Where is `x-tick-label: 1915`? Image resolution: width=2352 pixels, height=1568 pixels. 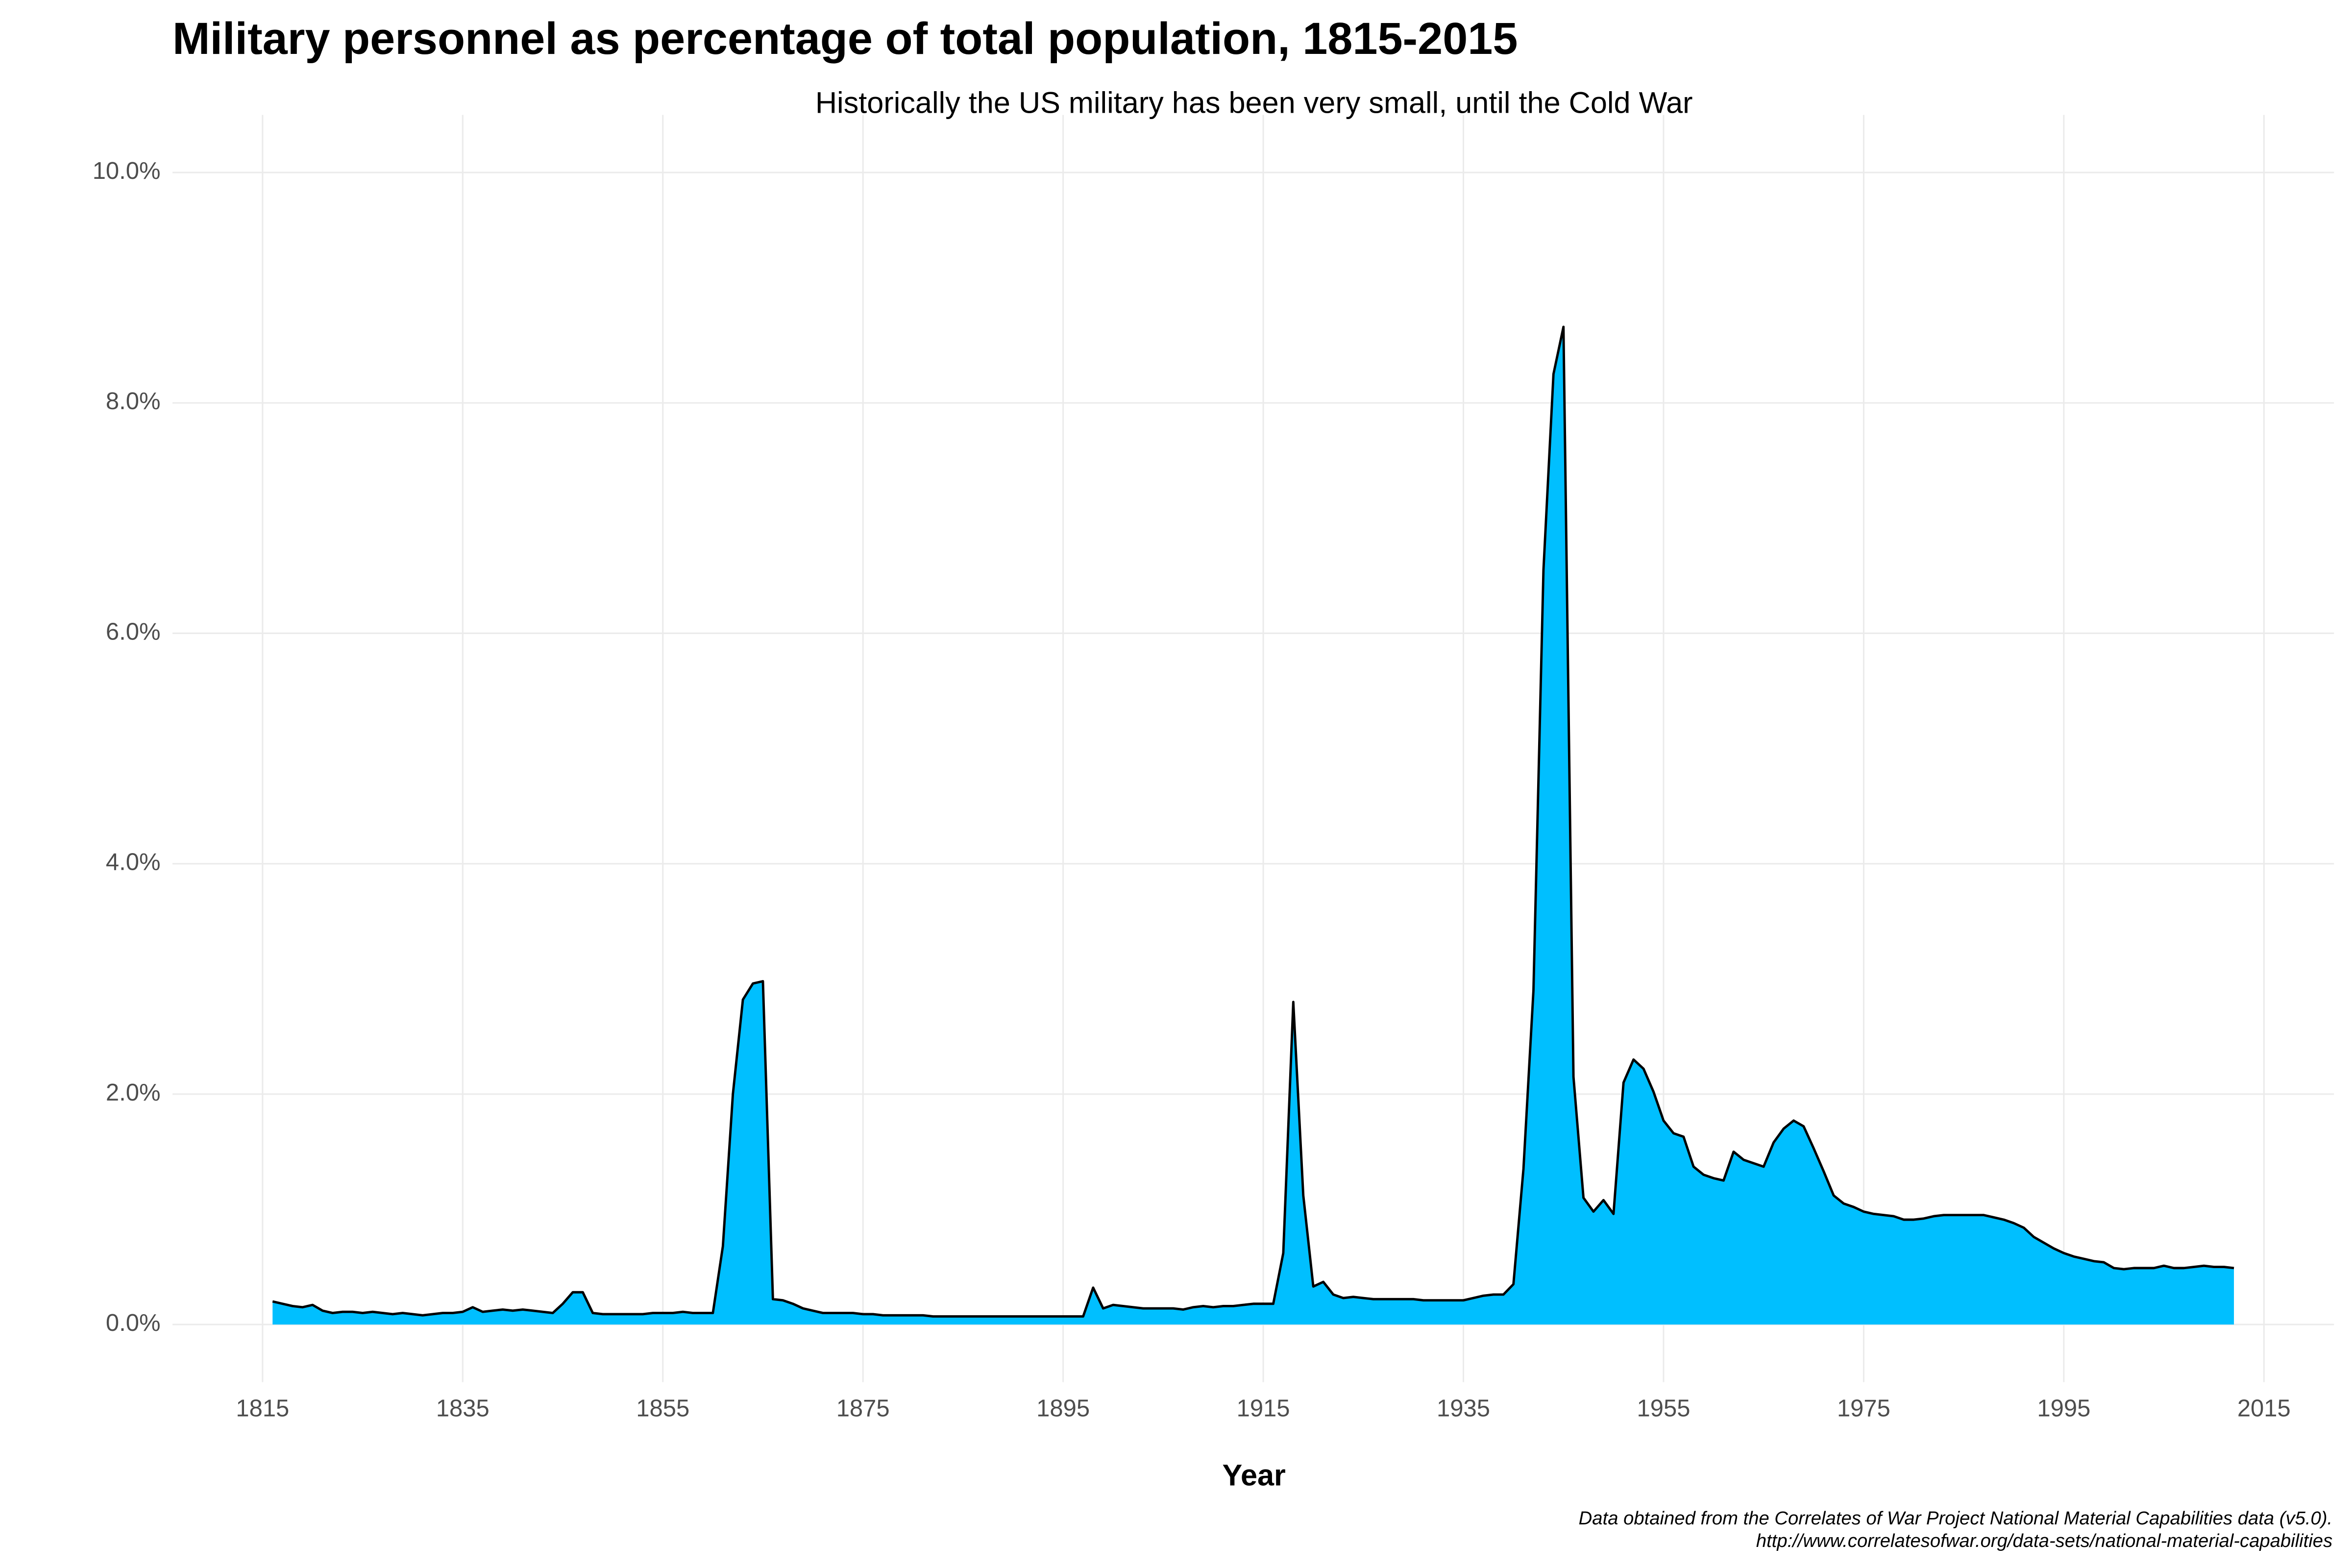
x-tick-label: 1915 is located at coordinates (1263, 1408).